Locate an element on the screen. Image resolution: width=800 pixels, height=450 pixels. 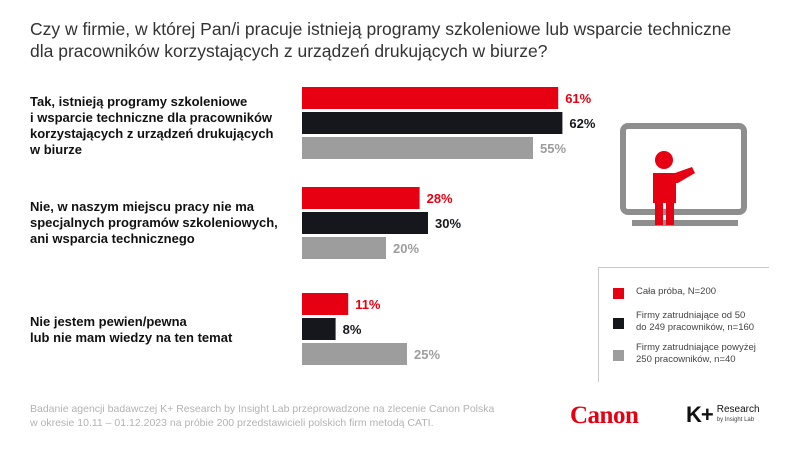
legend-label: Cała próba, N=200 is located at coordinates (676, 291).